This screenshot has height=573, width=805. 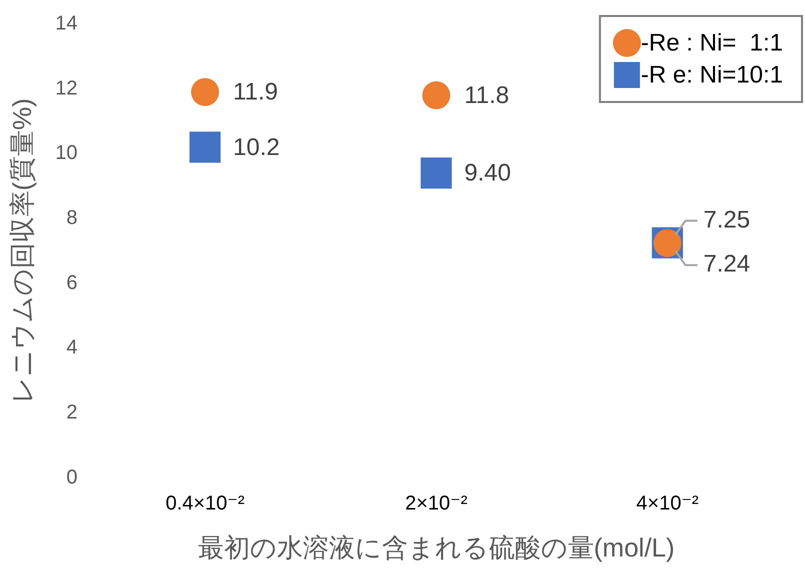 What do you see at coordinates (72, 412) in the screenshot?
I see `y-tick-label: 2` at bounding box center [72, 412].